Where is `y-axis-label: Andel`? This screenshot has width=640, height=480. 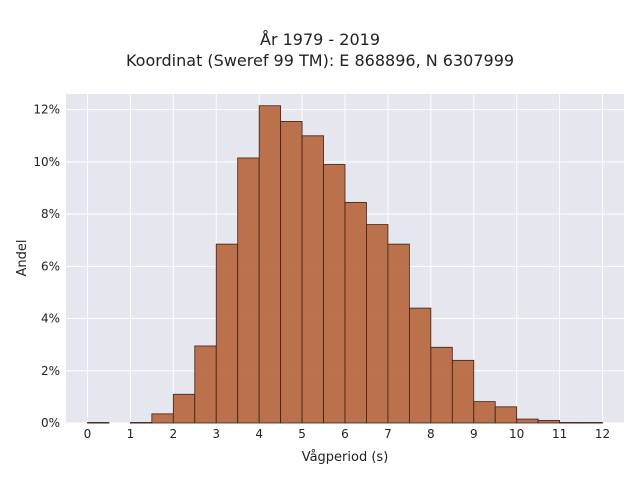
y-axis-label: Andel is located at coordinates (22, 258).